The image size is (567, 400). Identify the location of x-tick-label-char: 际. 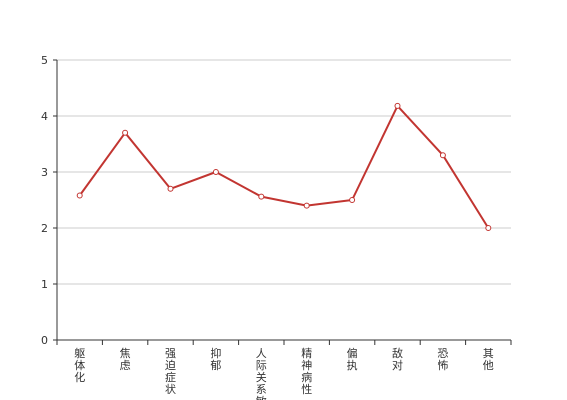
(261, 365).